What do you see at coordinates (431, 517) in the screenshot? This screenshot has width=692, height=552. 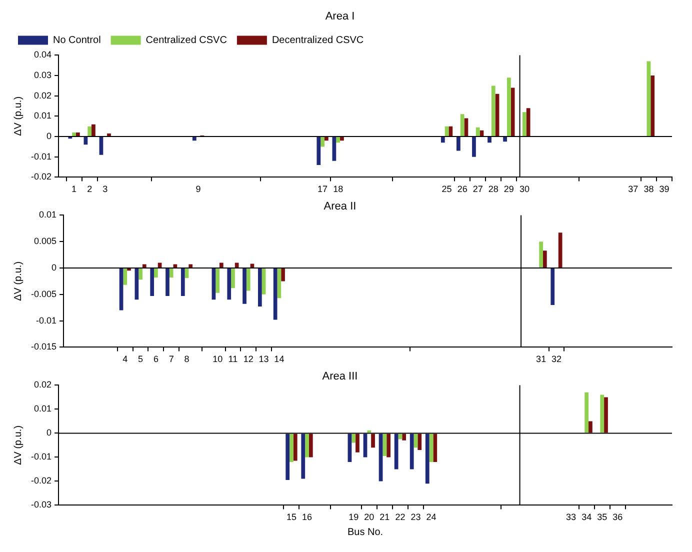 I see `x-tick-label: 24` at bounding box center [431, 517].